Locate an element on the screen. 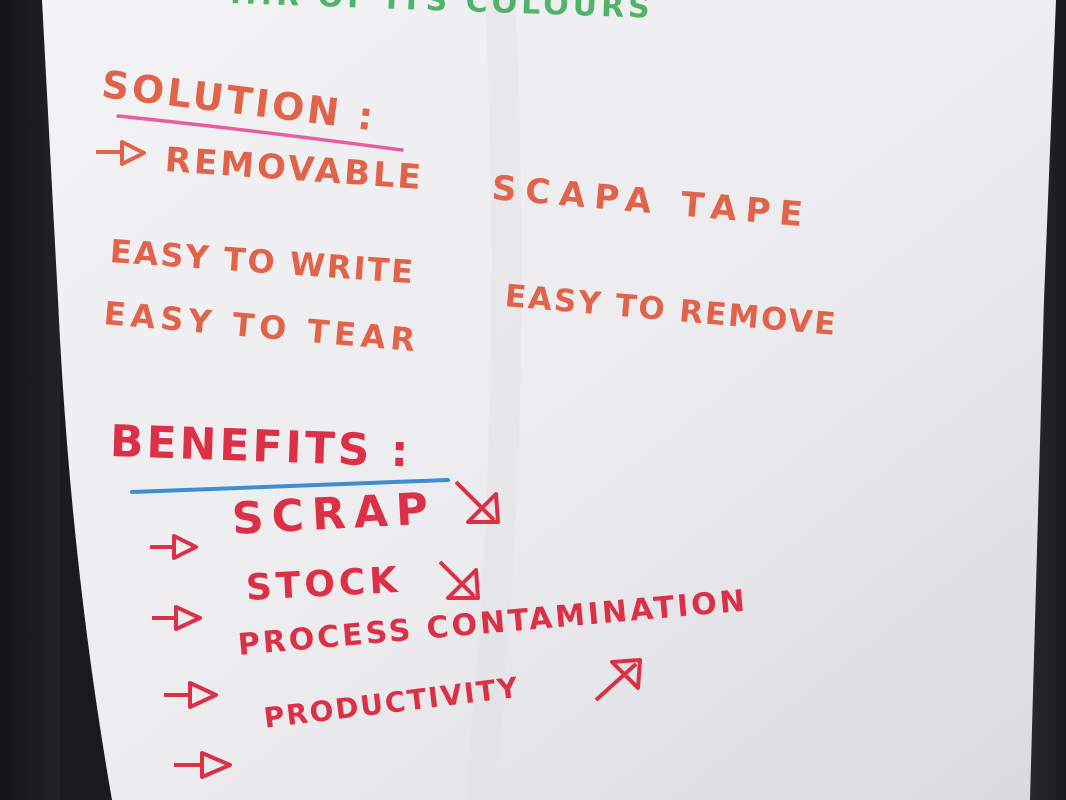 This screenshot has height=800, width=1066. solution-underline is located at coordinates (260, 133).